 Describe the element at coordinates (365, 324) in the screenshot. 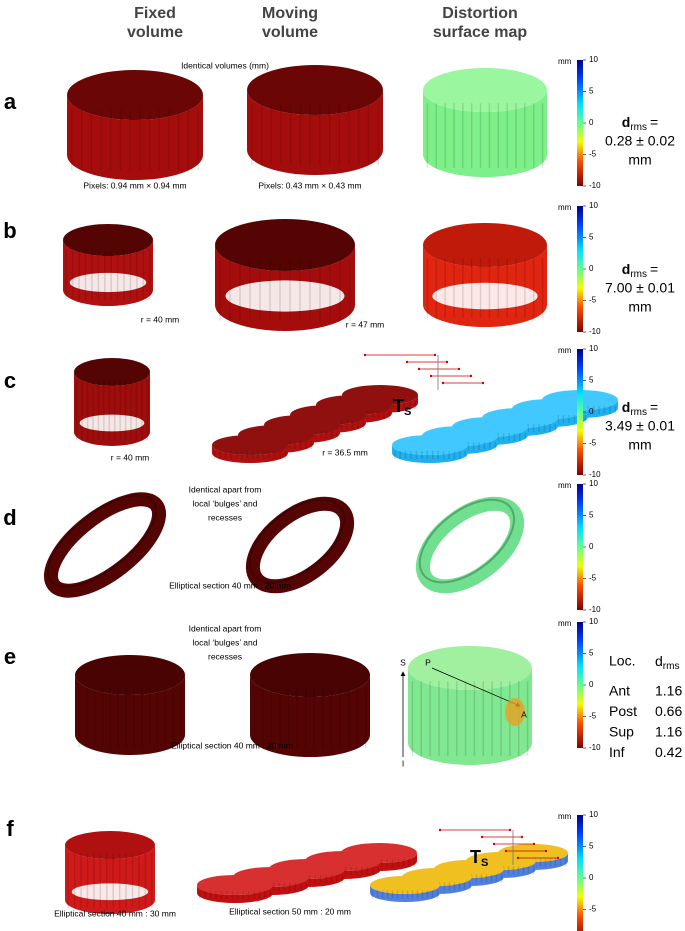

I see `annotation: r = 47 mm` at that location.